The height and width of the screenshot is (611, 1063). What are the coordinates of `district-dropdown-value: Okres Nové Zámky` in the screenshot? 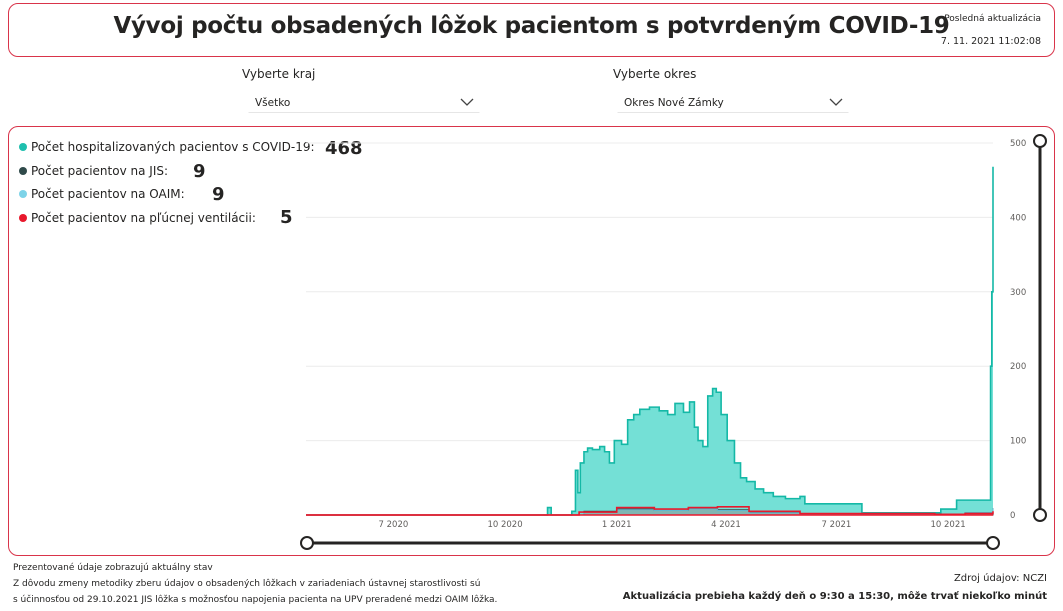 It's located at (674, 103).